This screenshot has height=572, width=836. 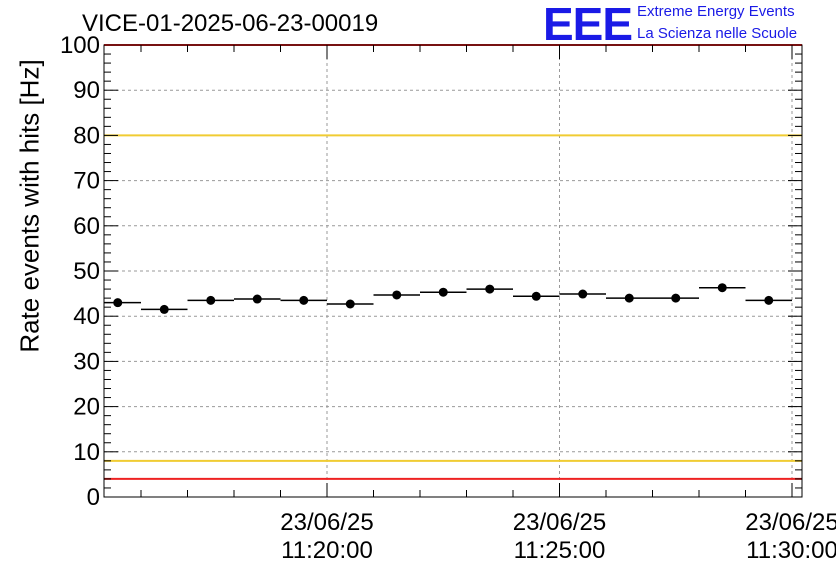 What do you see at coordinates (327, 550) in the screenshot?
I see `x-tick-label-time: 11:20:00` at bounding box center [327, 550].